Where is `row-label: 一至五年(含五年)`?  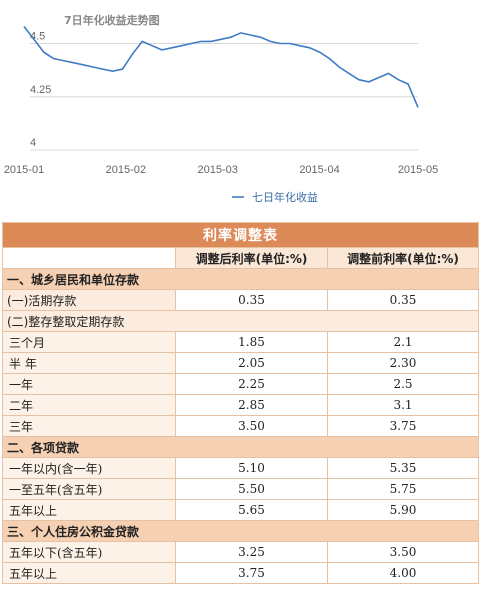
row-label: 一至五年(含五年) is located at coordinates (89, 489).